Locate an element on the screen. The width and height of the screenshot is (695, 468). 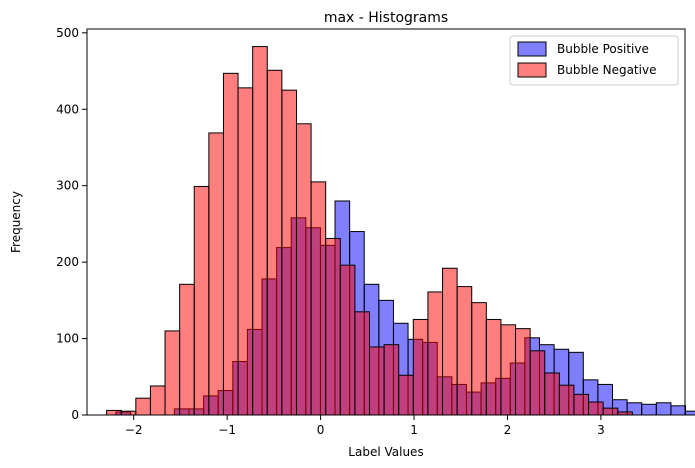
legend-label-bubble-negative: Bubble Negative is located at coordinates (606, 70).